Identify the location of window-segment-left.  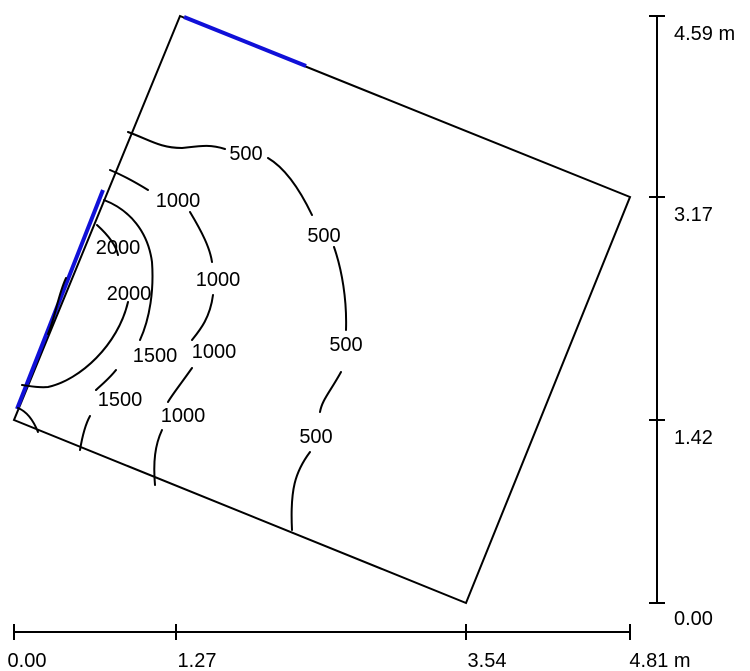
(60, 299).